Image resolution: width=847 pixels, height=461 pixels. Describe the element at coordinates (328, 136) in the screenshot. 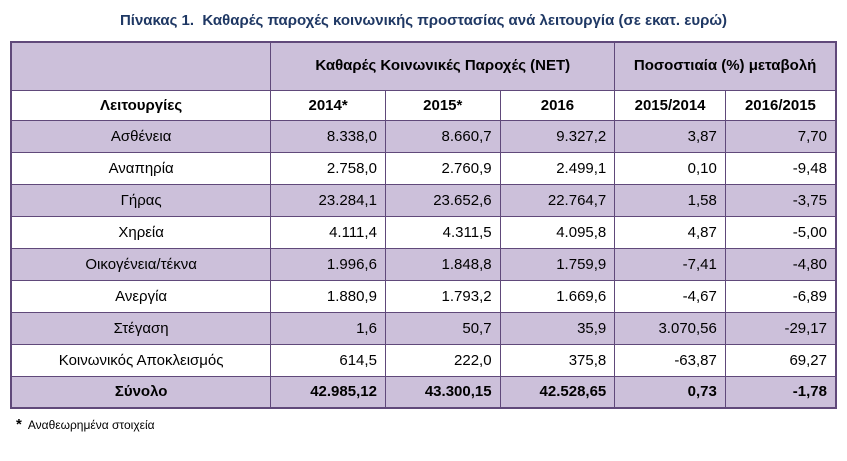

I see `cell-2014: 8.338,0` at that location.